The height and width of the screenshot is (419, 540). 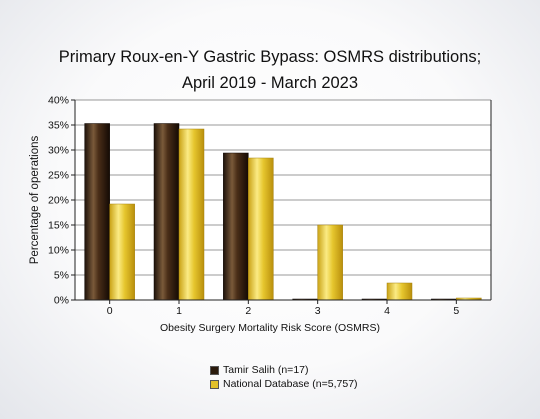 I want to click on x-tick-label: 4, so click(x=387, y=311).